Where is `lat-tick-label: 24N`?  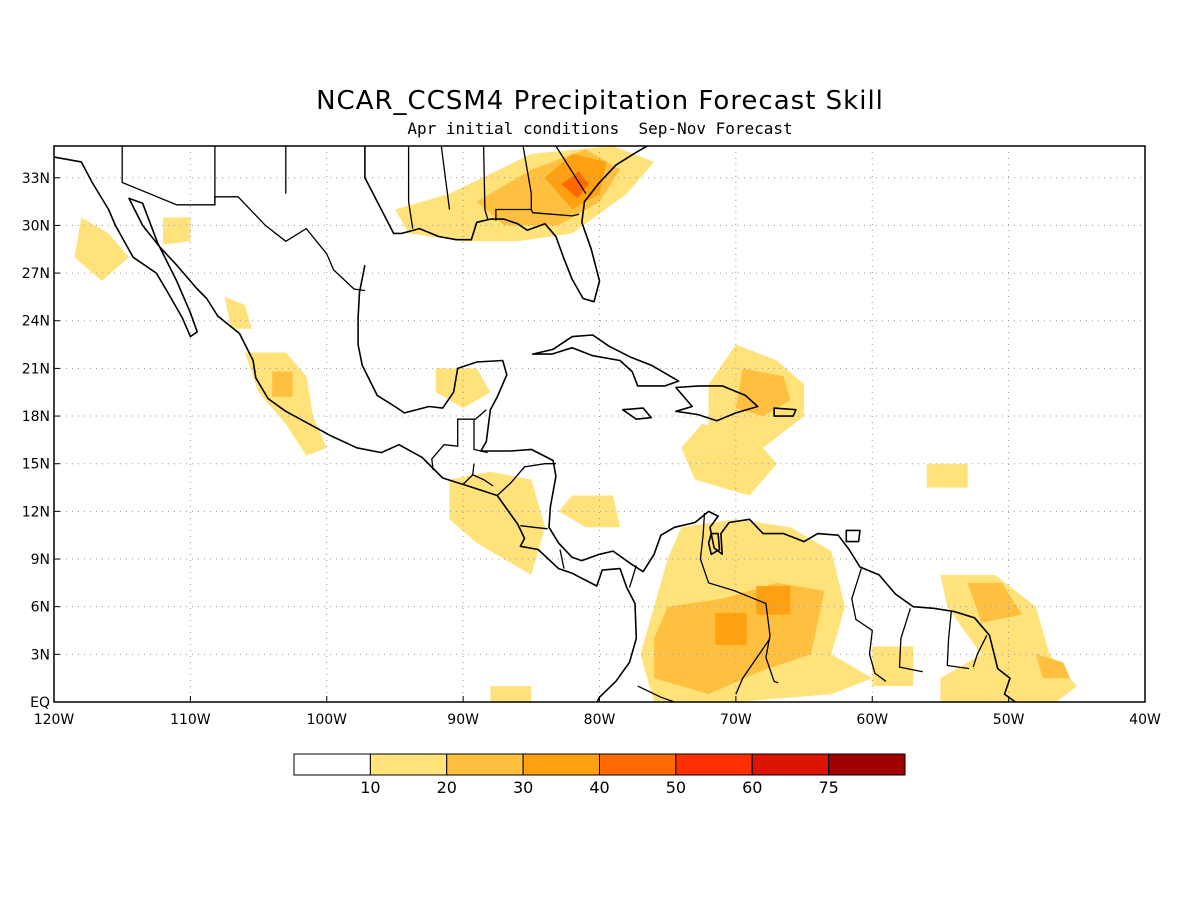 lat-tick-label: 24N is located at coordinates (36, 322).